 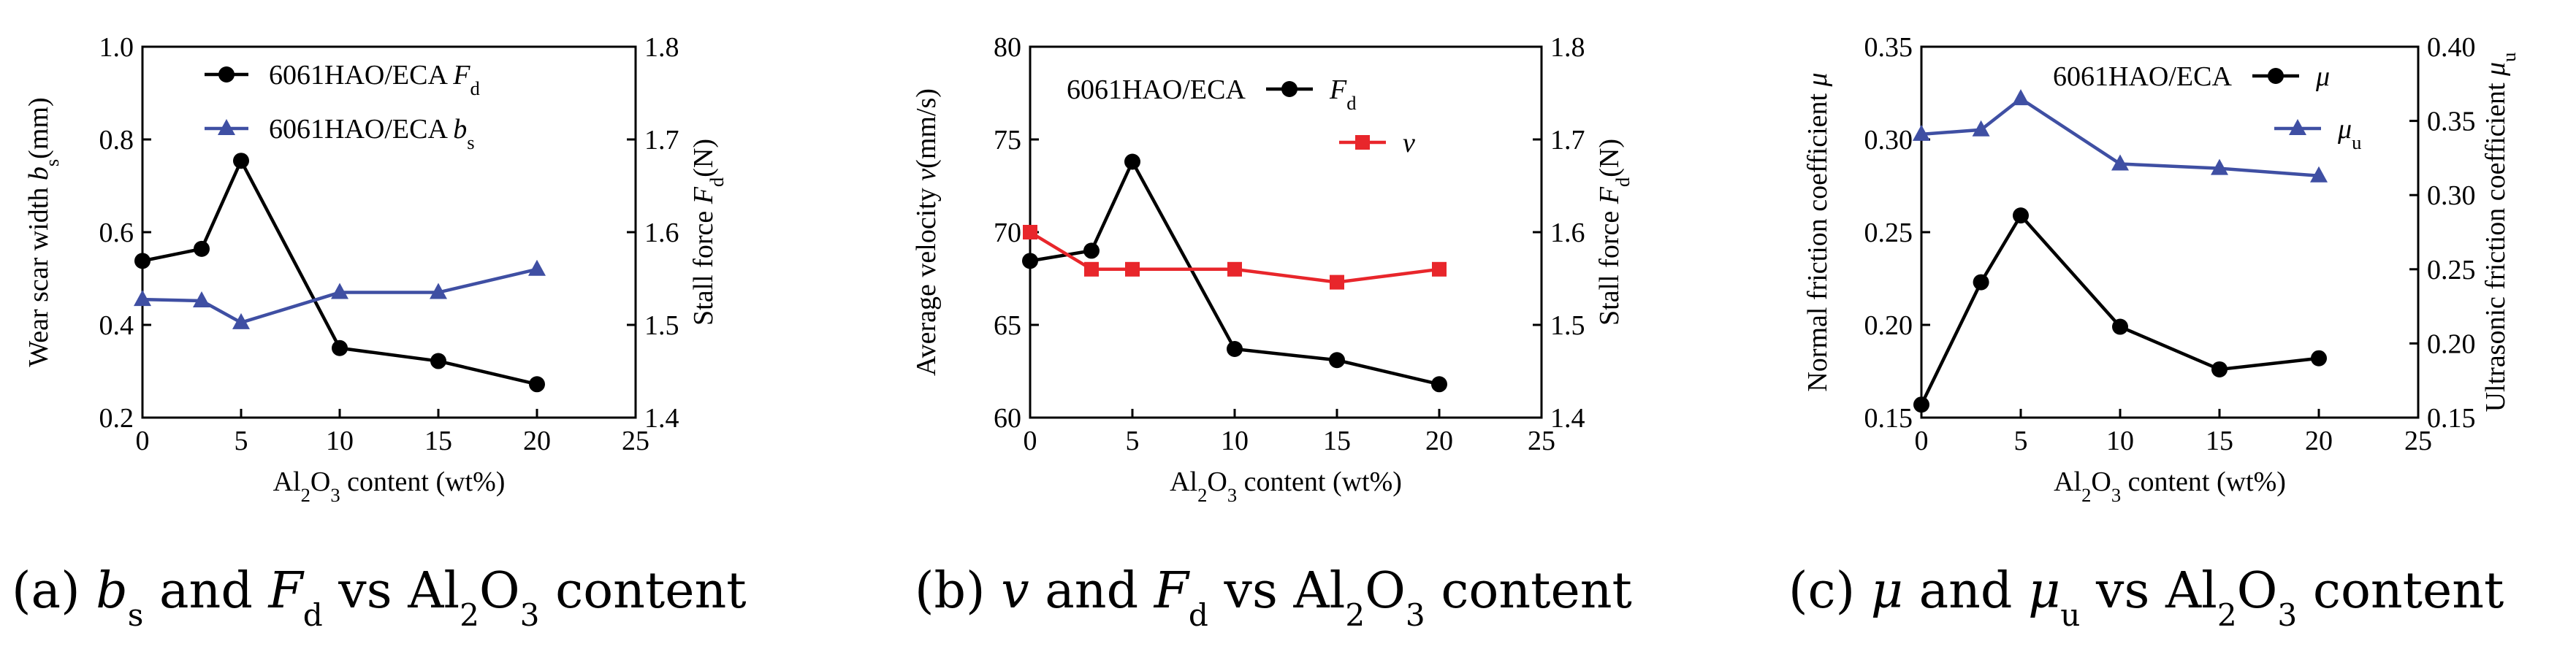 I want to click on panel-caption: (b) v and Fd vs Al2O3 content, so click(x=1274, y=597).